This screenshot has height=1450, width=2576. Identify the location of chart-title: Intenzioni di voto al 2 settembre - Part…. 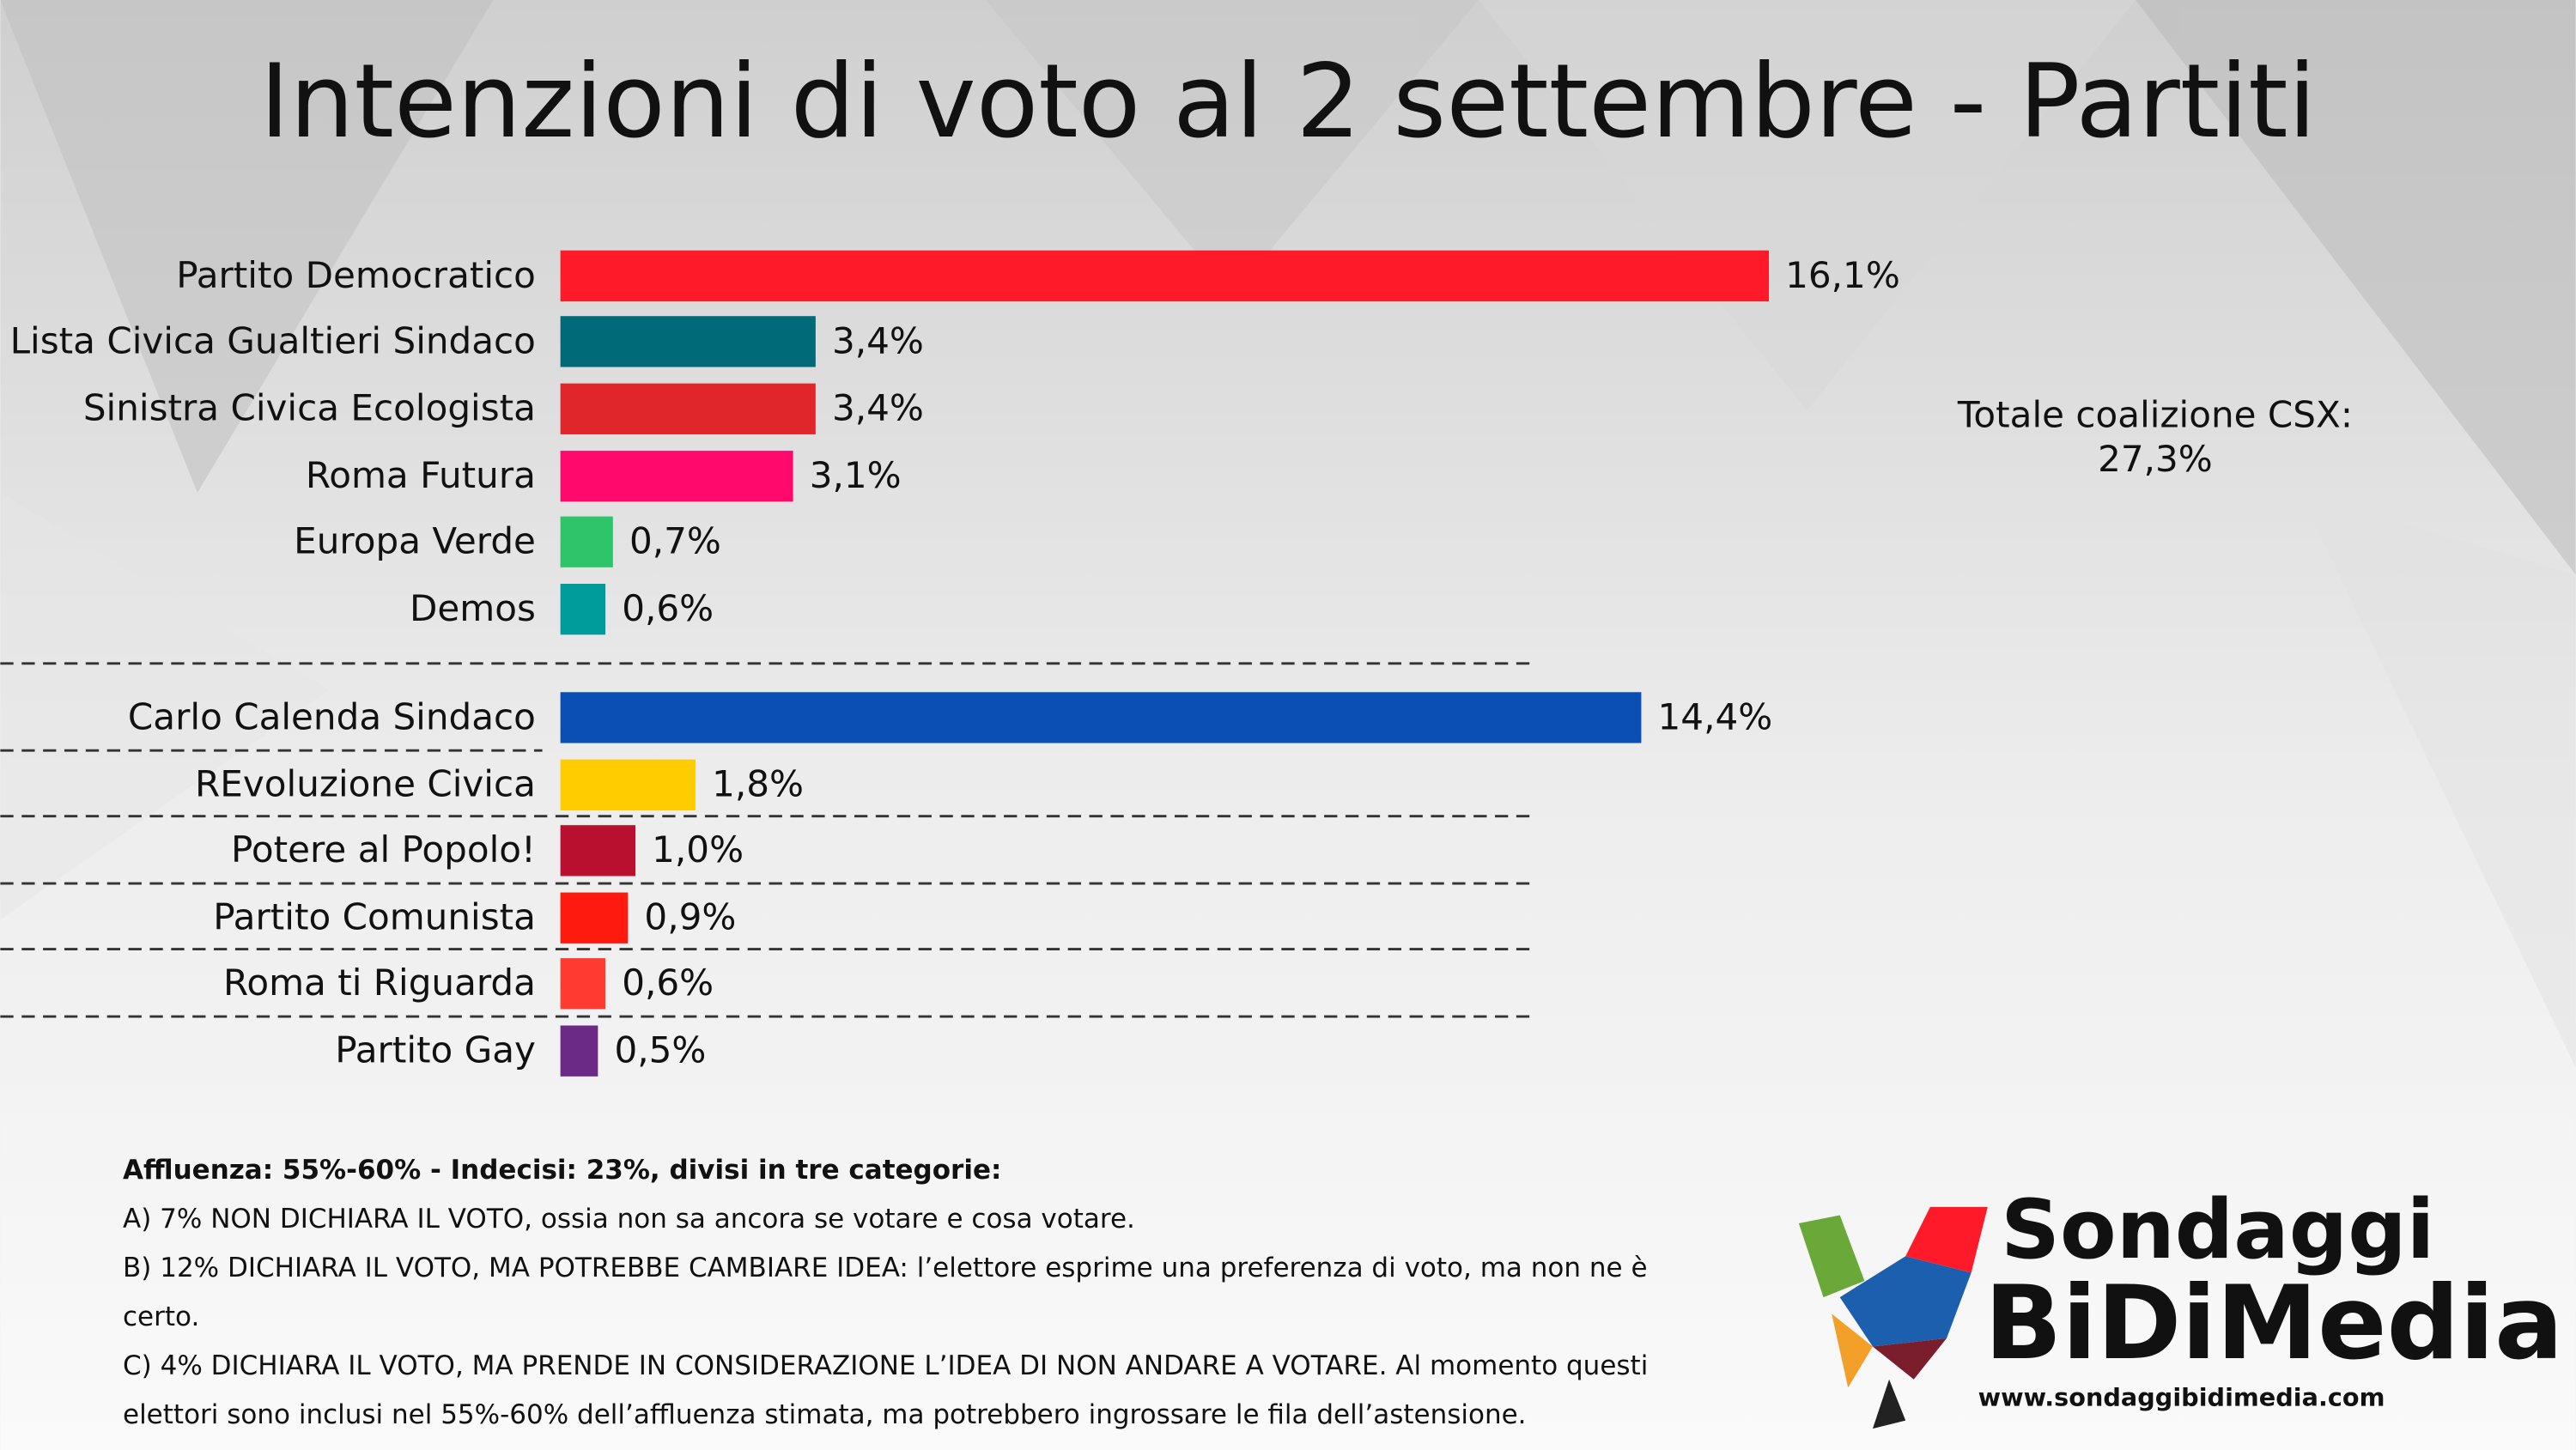
(1287, 101).